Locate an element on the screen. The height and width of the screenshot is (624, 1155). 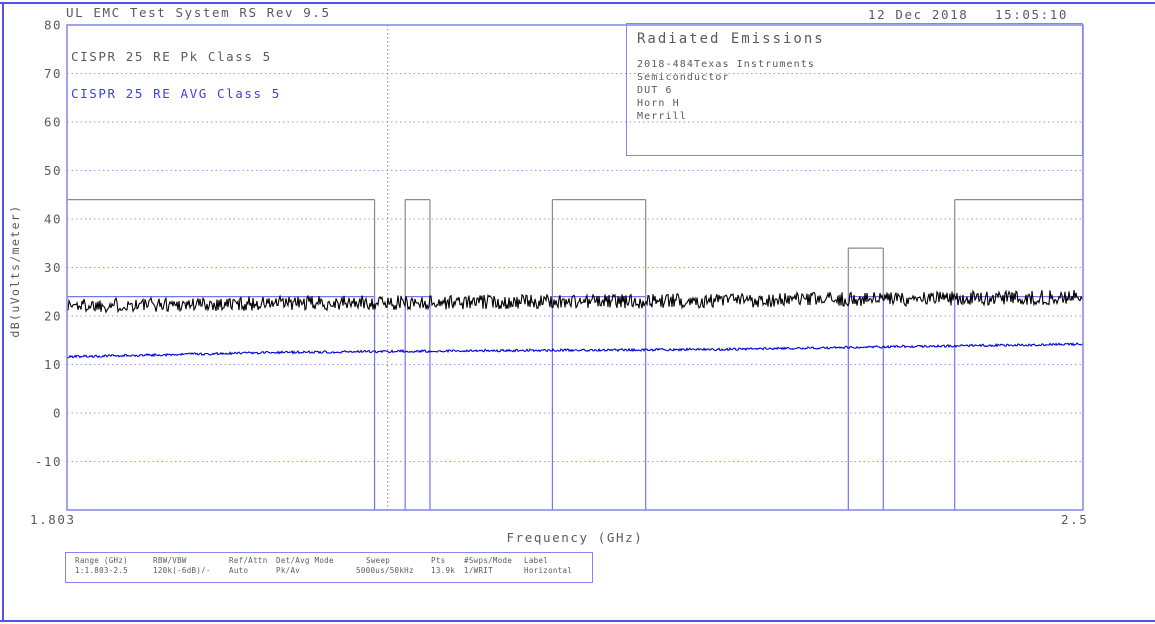
y-tick-label: 80 is located at coordinates (53, 25).